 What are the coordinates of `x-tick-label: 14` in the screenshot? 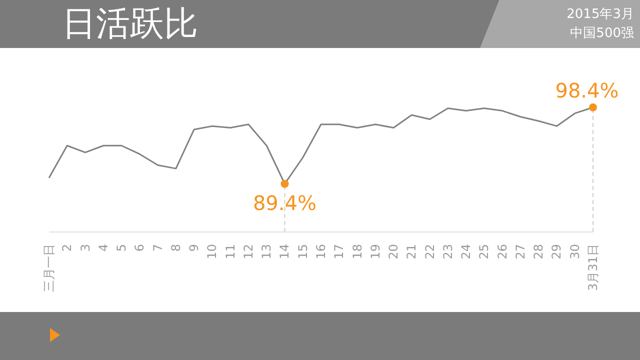 It's located at (285, 252).